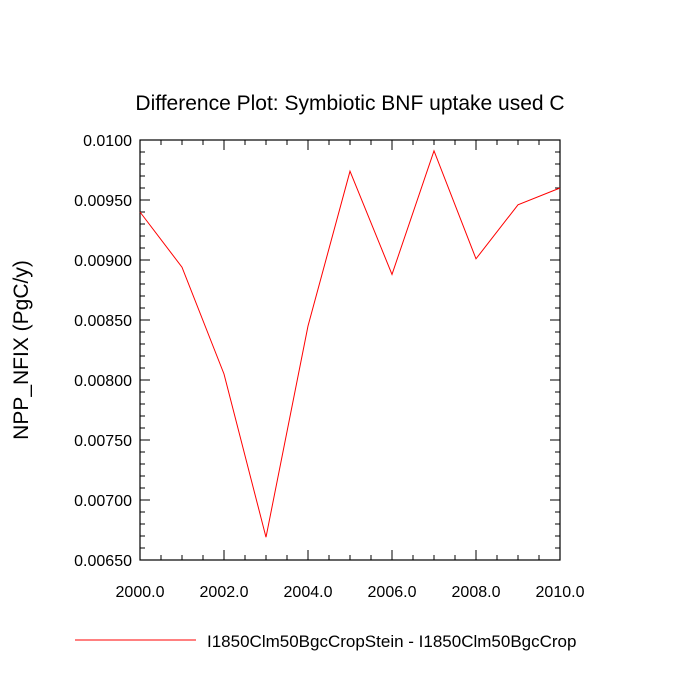 The image size is (700, 700). I want to click on y-tick-label: 0.00900, so click(103, 261).